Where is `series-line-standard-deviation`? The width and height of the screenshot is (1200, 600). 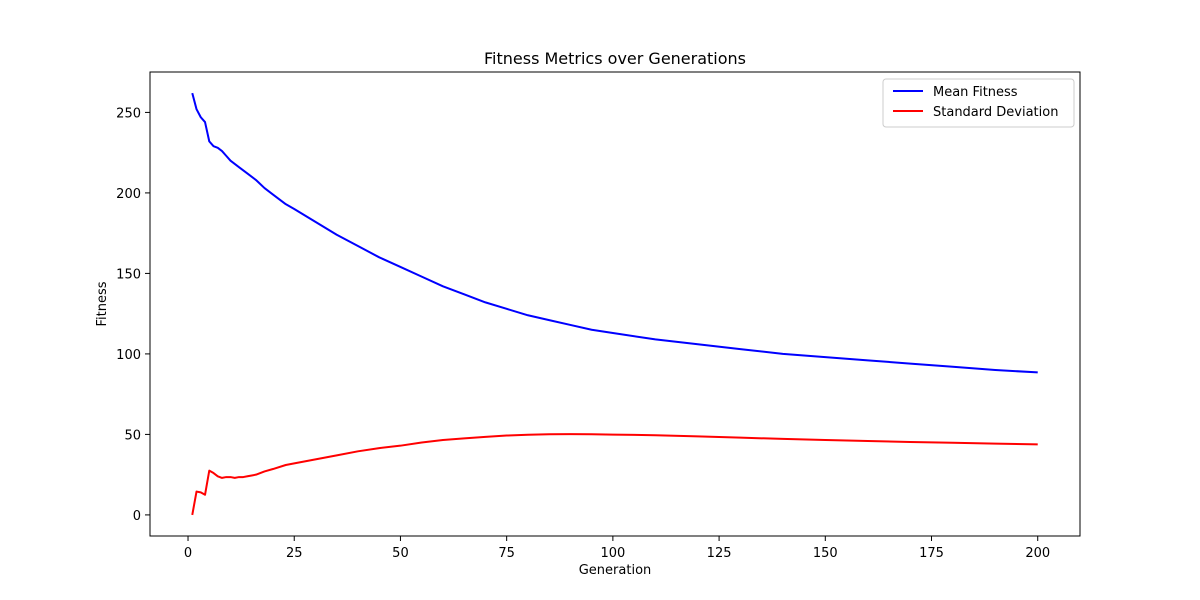 series-line-standard-deviation is located at coordinates (614, 474).